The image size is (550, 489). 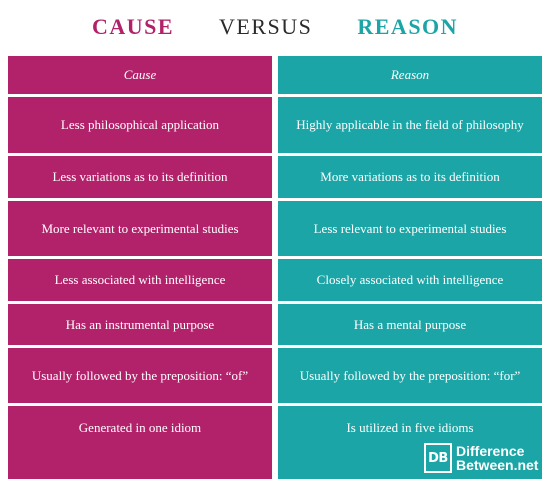 What do you see at coordinates (410, 228) in the screenshot?
I see `reason-cell: Less relevant to experimental studies` at bounding box center [410, 228].